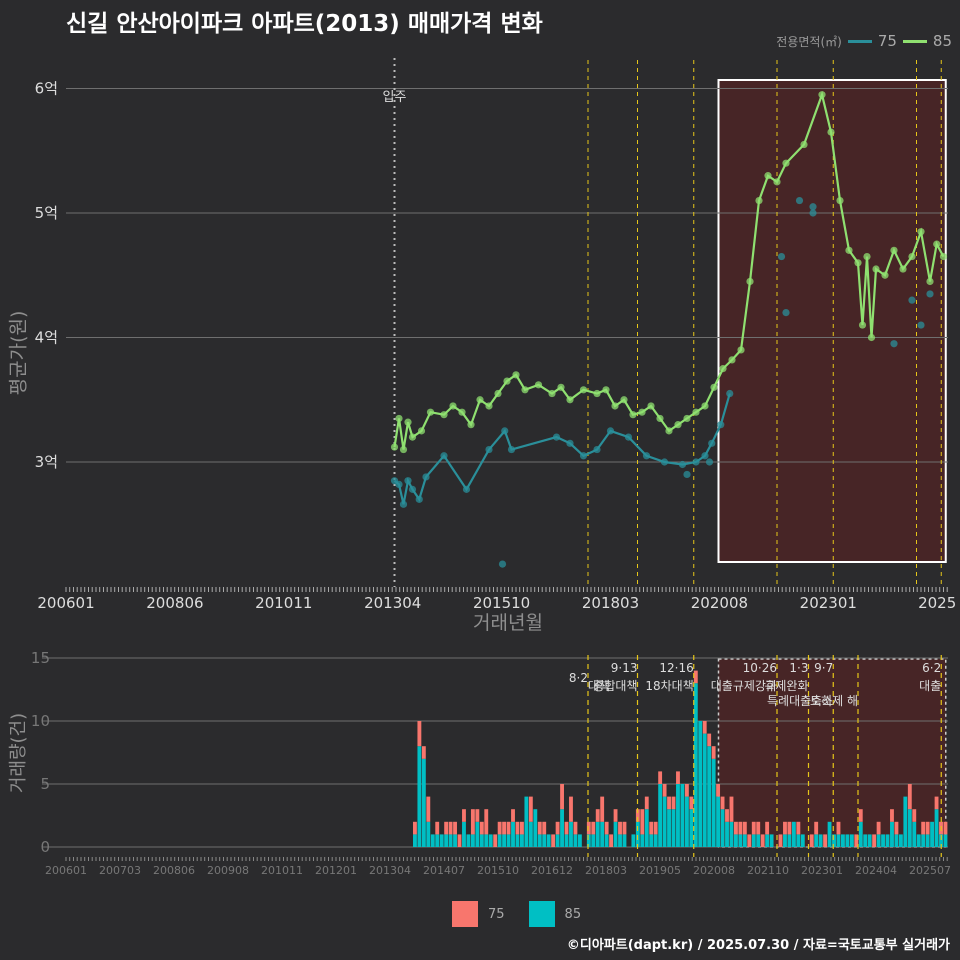 The width and height of the screenshot is (960, 960). What do you see at coordinates (859, 41) in the screenshot?
I see `legend-75-swatch` at bounding box center [859, 41].